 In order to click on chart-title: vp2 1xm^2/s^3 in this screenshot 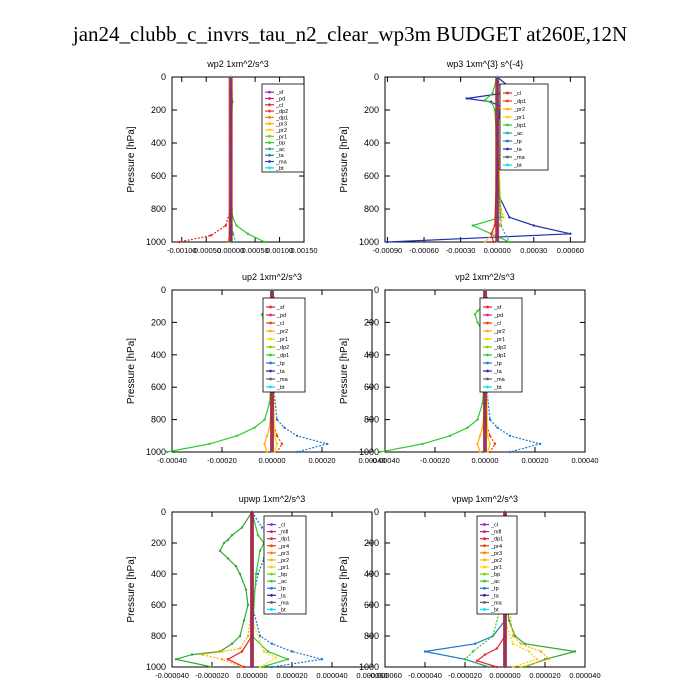, I will do `click(484, 277)`.